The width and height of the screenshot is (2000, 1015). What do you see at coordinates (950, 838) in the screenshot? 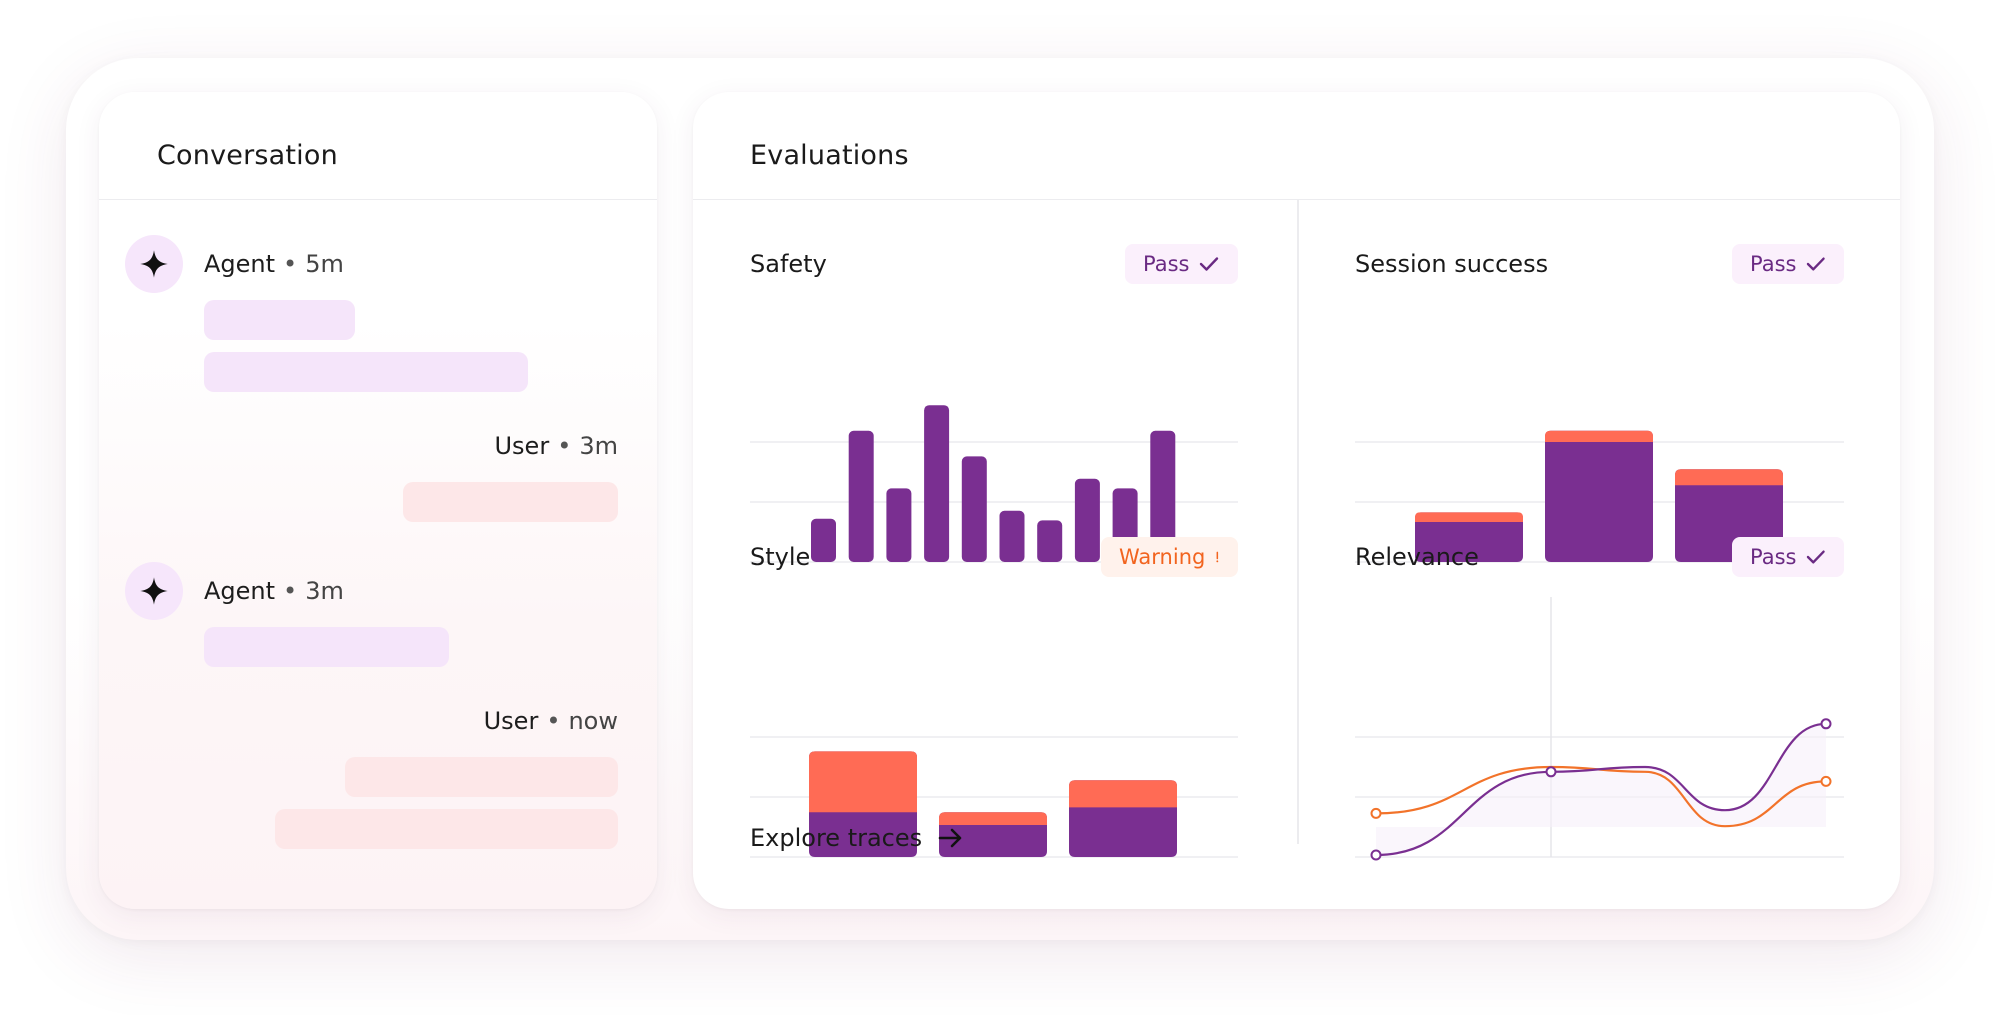
I see `arrow-right-icon` at bounding box center [950, 838].